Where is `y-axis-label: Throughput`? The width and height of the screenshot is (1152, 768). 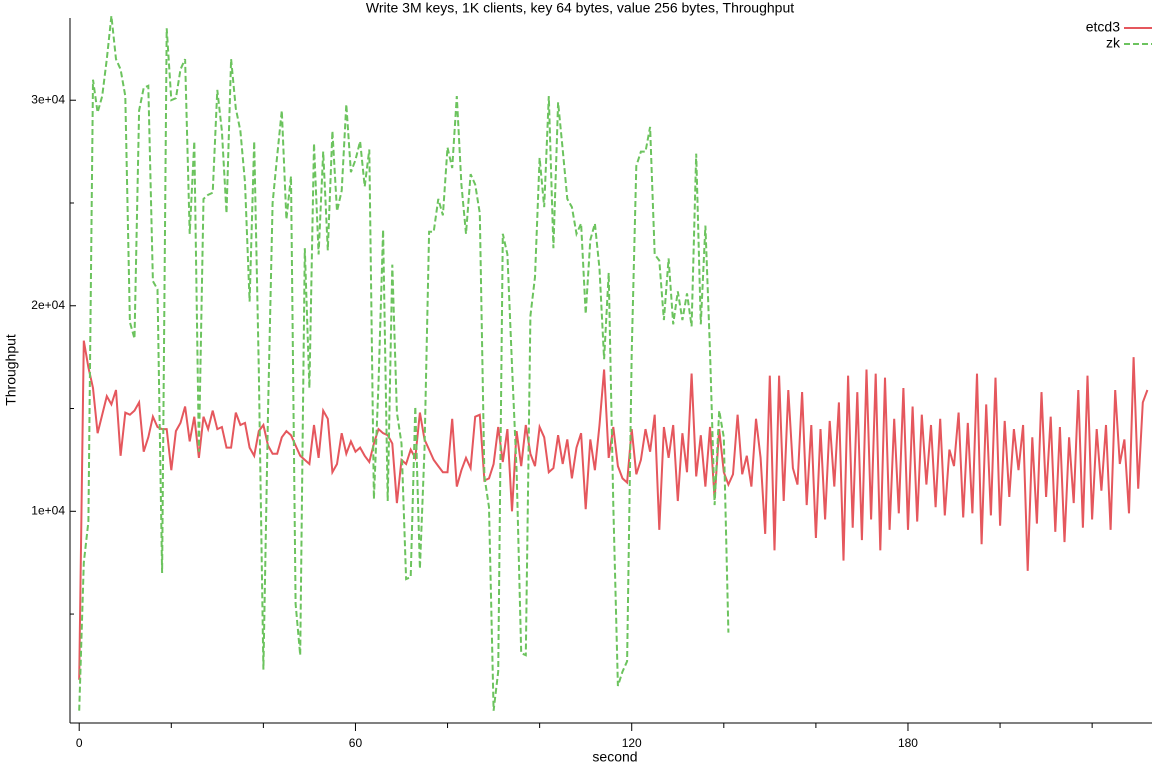 y-axis-label: Throughput is located at coordinates (11, 370).